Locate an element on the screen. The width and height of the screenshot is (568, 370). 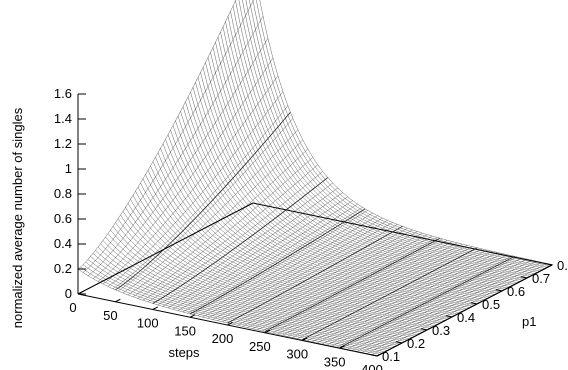
y-tick-label: 0.6 is located at coordinates (516, 291).